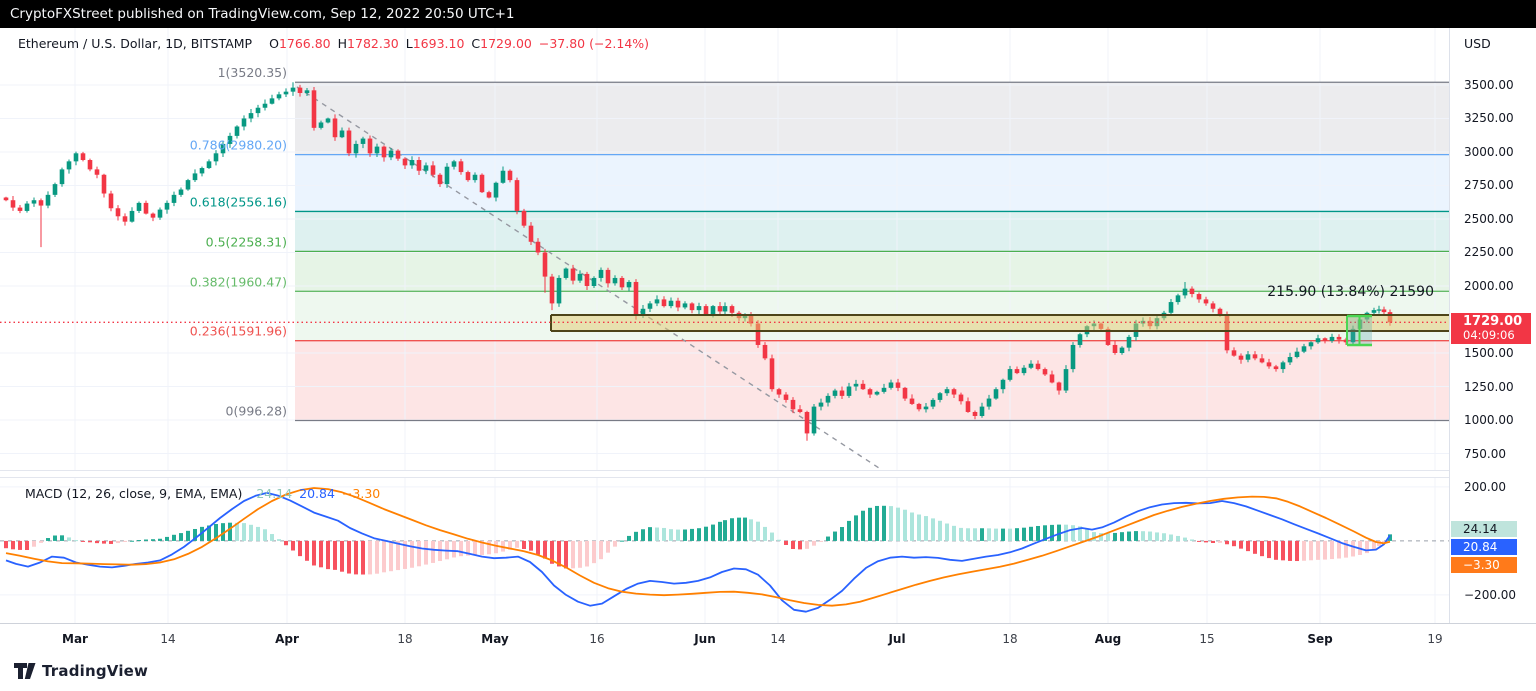 The width and height of the screenshot is (1536, 691). What do you see at coordinates (1493, 322) in the screenshot?
I see `last-price: 1729.00` at bounding box center [1493, 322].